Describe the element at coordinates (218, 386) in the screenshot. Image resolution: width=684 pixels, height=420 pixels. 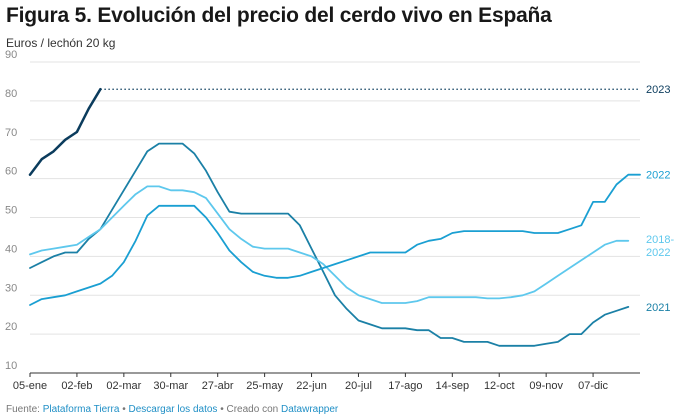
I see `x-tick-label: 27-abr` at that location.